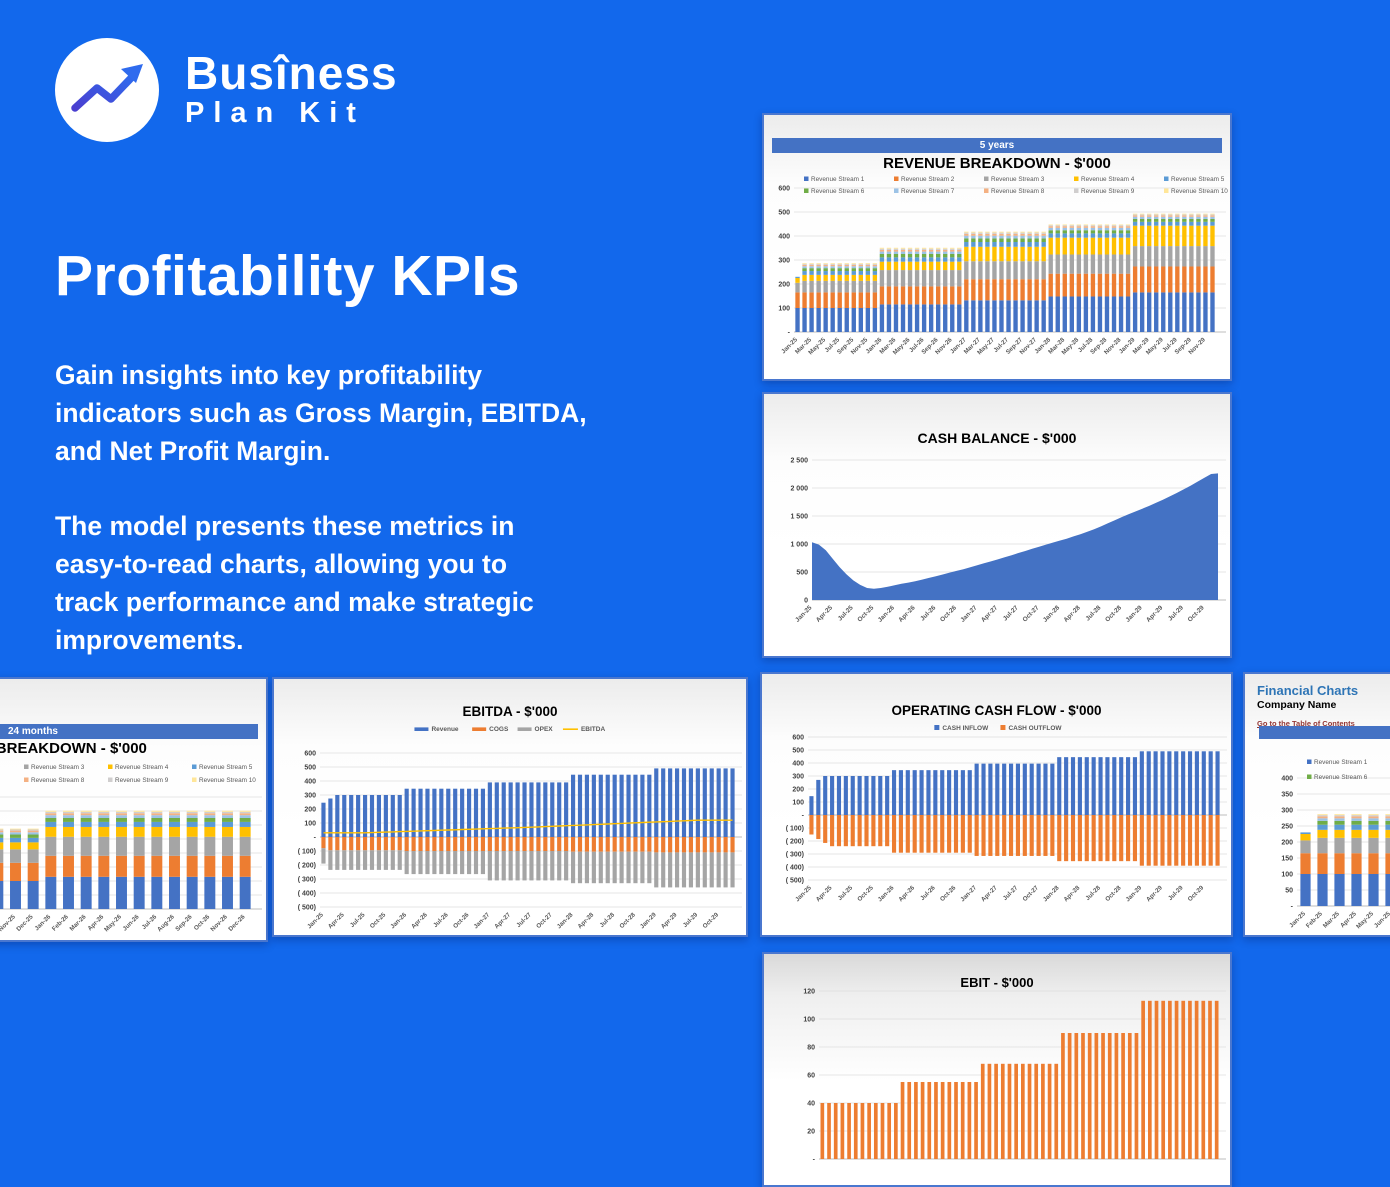  Describe the element at coordinates (838, 191) in the screenshot. I see `legend-label: Revenue Stream 6` at that location.